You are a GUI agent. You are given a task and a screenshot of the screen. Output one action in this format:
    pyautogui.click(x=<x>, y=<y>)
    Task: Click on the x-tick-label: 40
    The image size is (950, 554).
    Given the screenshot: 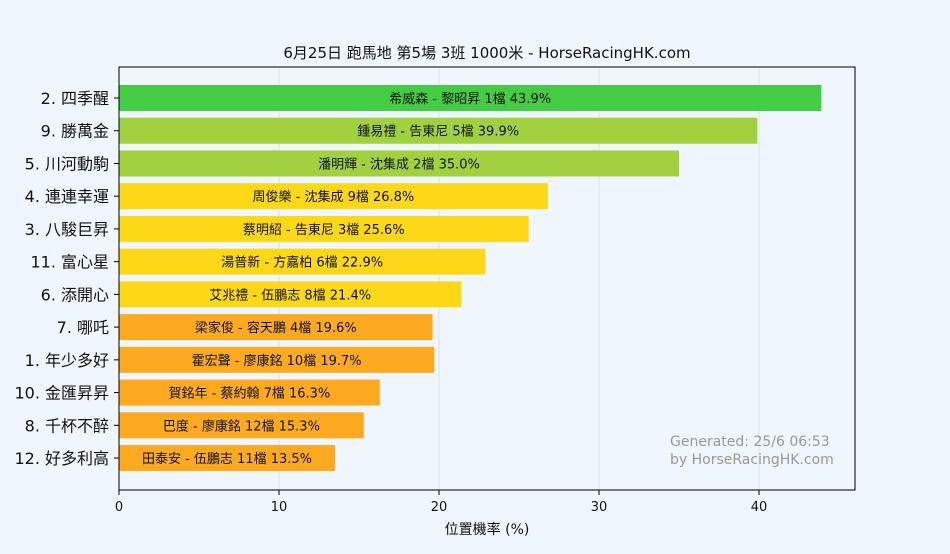 What is the action you would take?
    pyautogui.click(x=759, y=507)
    